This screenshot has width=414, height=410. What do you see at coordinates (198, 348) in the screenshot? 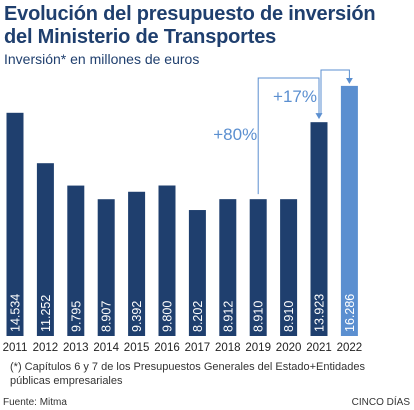
I see `tick-label-2017: 2017` at bounding box center [198, 348].